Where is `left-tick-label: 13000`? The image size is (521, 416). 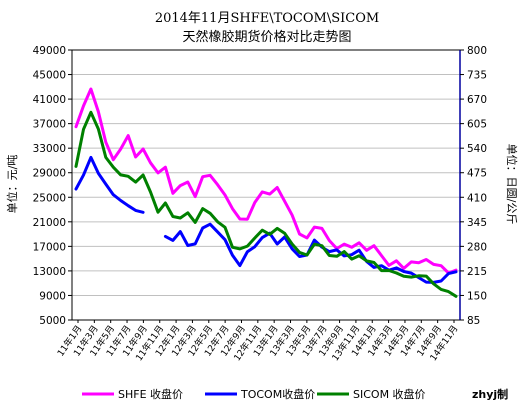
left-tick-label: 13000 is located at coordinates (49, 272).